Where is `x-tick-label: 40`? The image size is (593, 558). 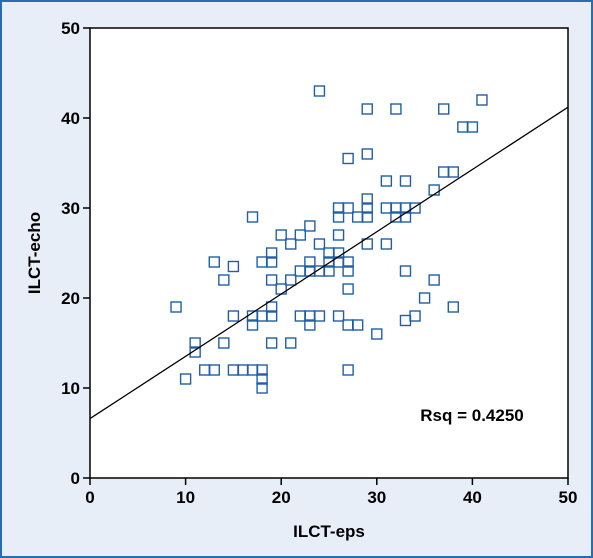
x-tick-label: 40 is located at coordinates (472, 497).